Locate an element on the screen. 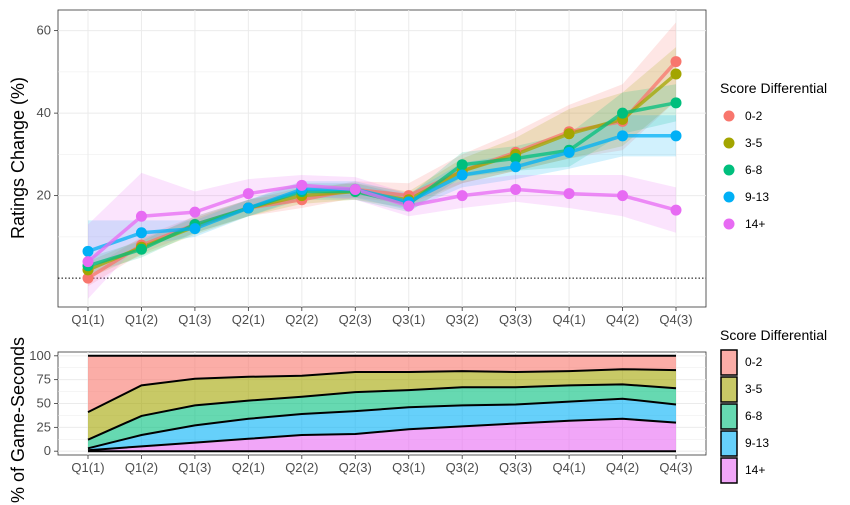  bottom-legend-items: 0-2 3-5 6-8 9-13 14+ is located at coordinates (744, 416).